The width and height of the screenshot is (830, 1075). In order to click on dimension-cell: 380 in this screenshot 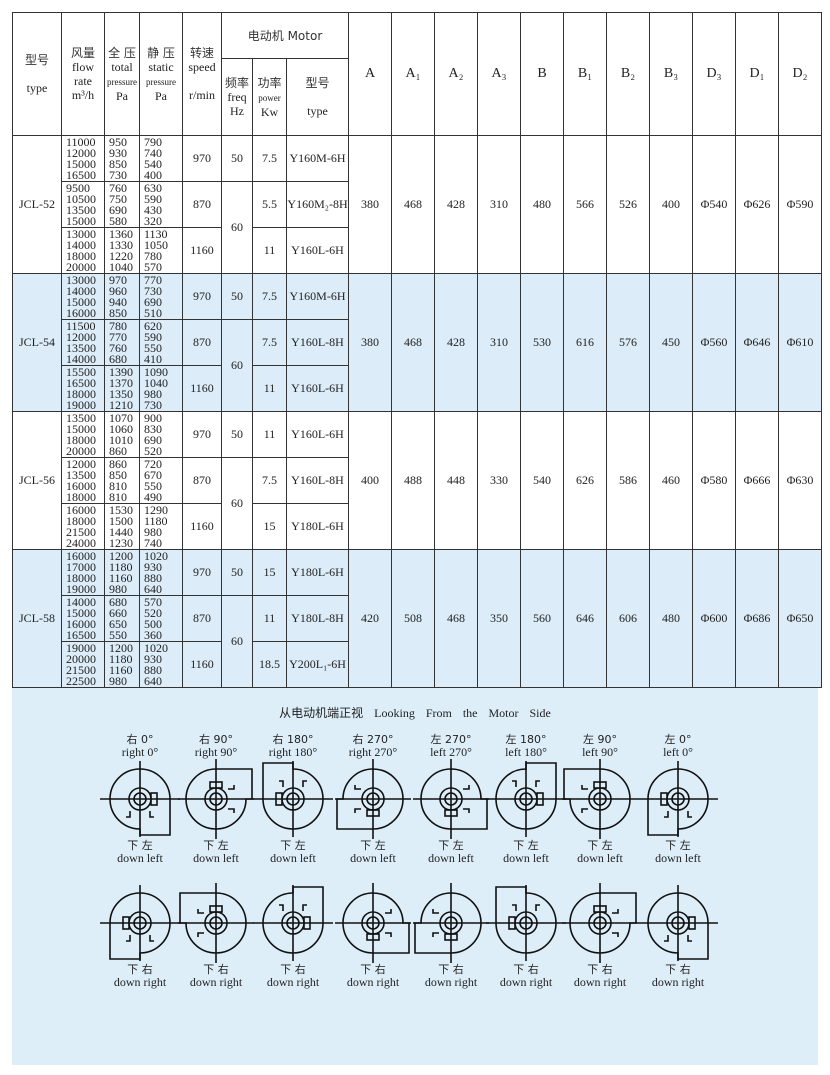, I will do `click(370, 204)`.